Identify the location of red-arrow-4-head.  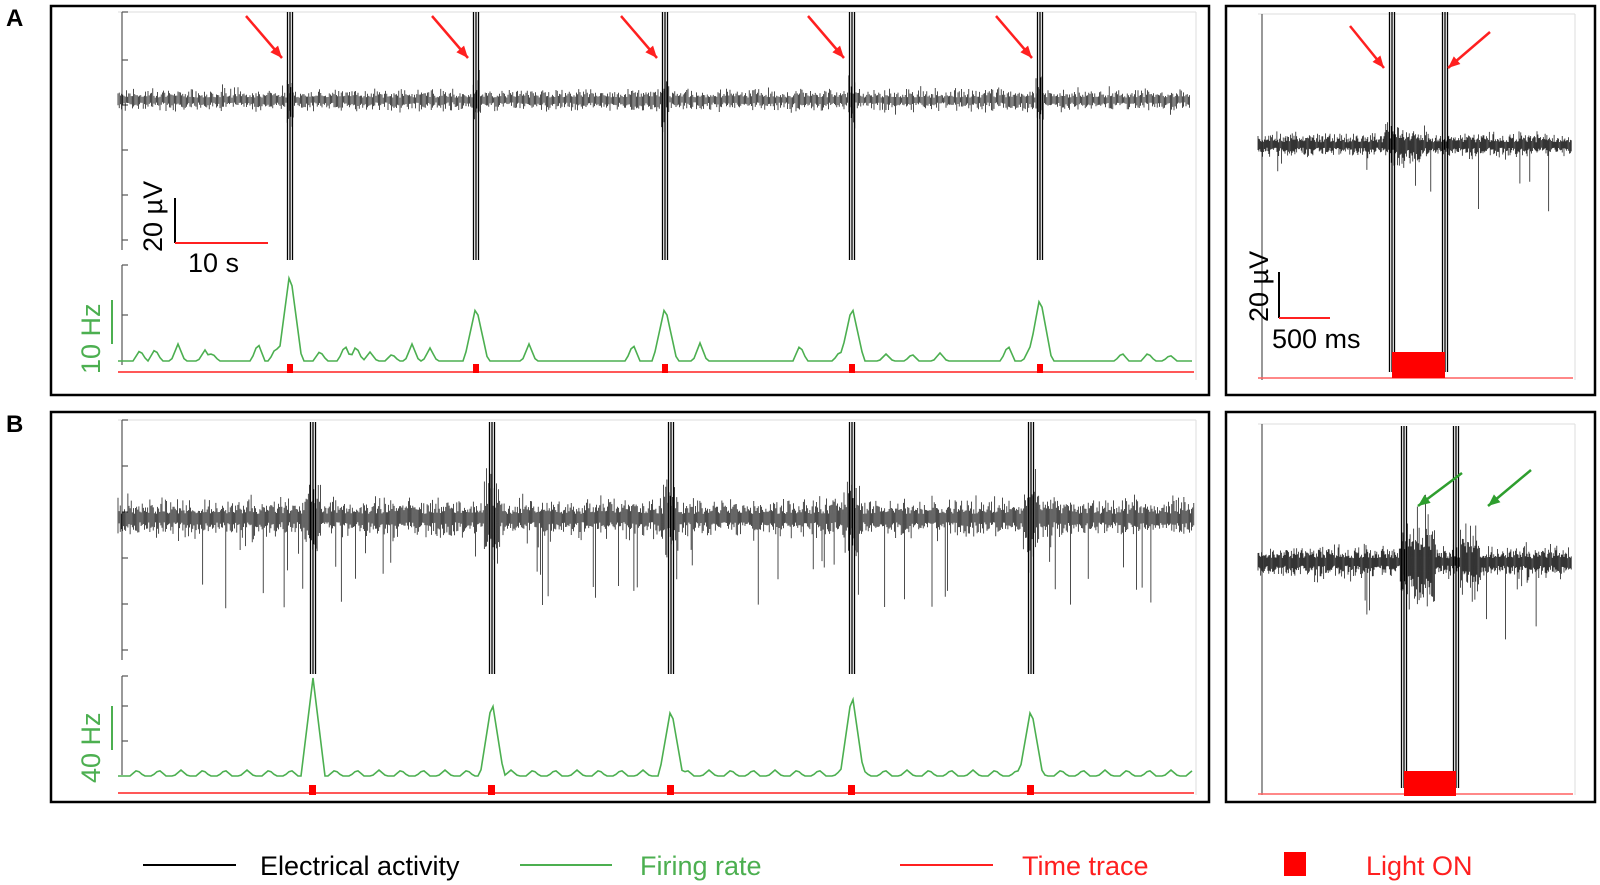
(1026, 51).